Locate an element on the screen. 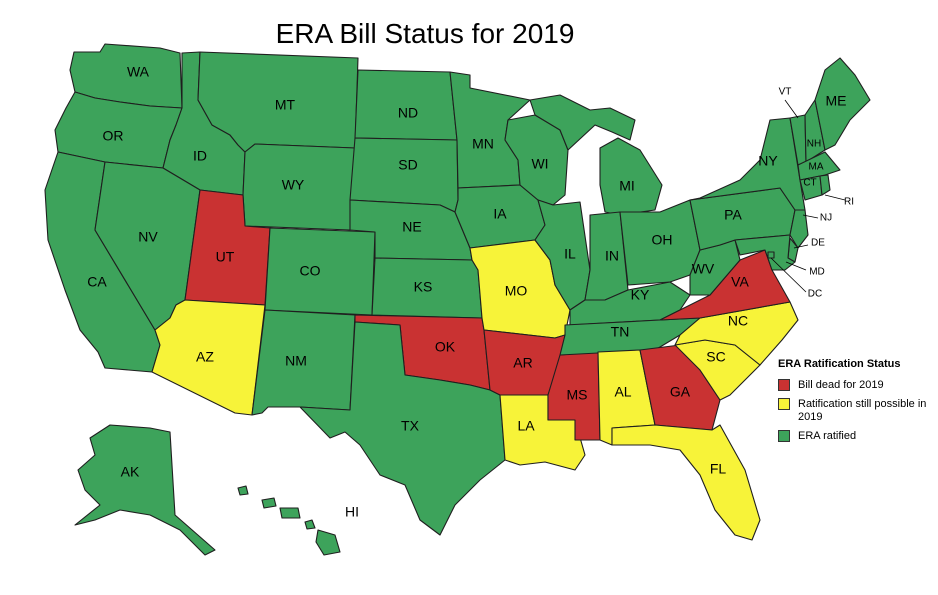 This screenshot has width=938, height=595. label-MS: MS is located at coordinates (577, 395).